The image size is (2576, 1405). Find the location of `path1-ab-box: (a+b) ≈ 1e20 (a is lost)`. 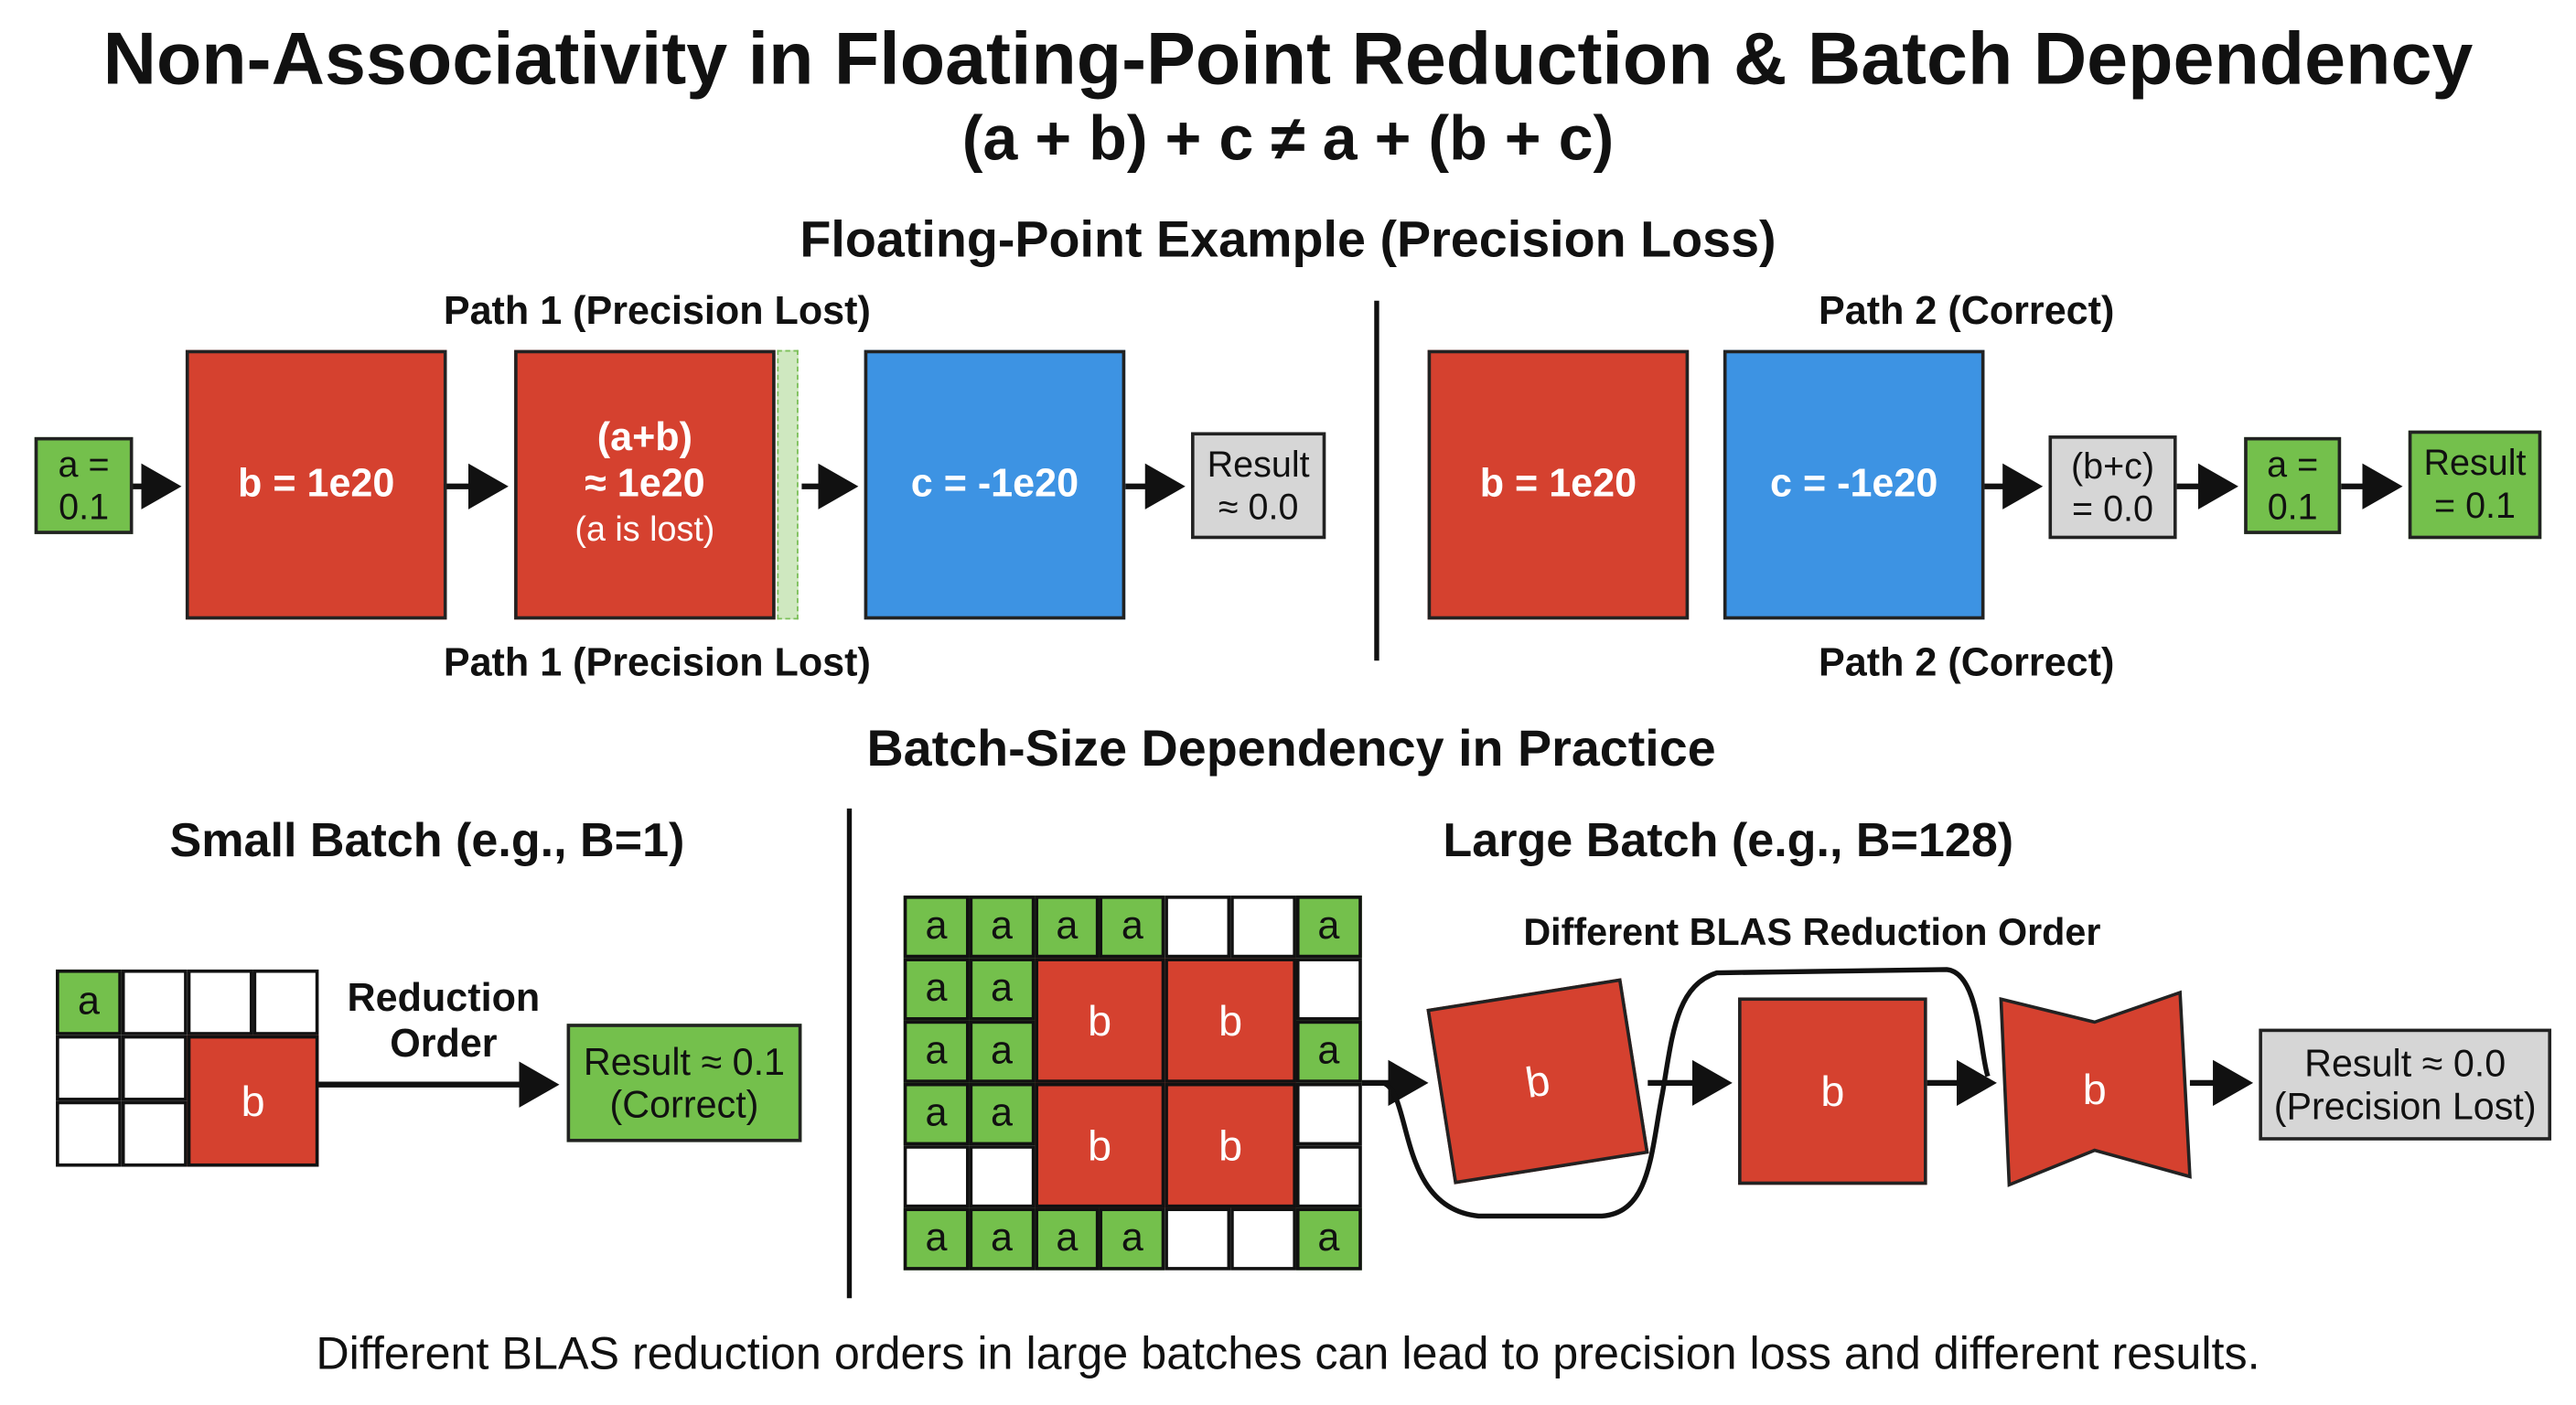

path1-ab-box: (a+b) ≈ 1e20 (a is lost) is located at coordinates (645, 484).